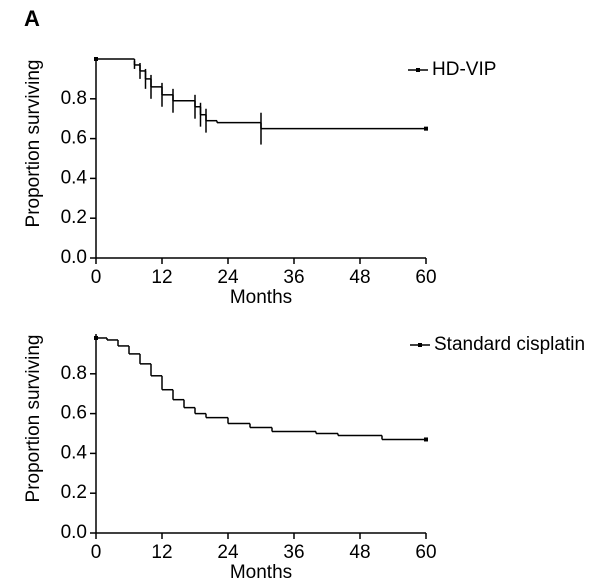 The width and height of the screenshot is (615, 587). Describe the element at coordinates (509, 344) in the screenshot. I see `legend-label: Standard cisplatin` at that location.